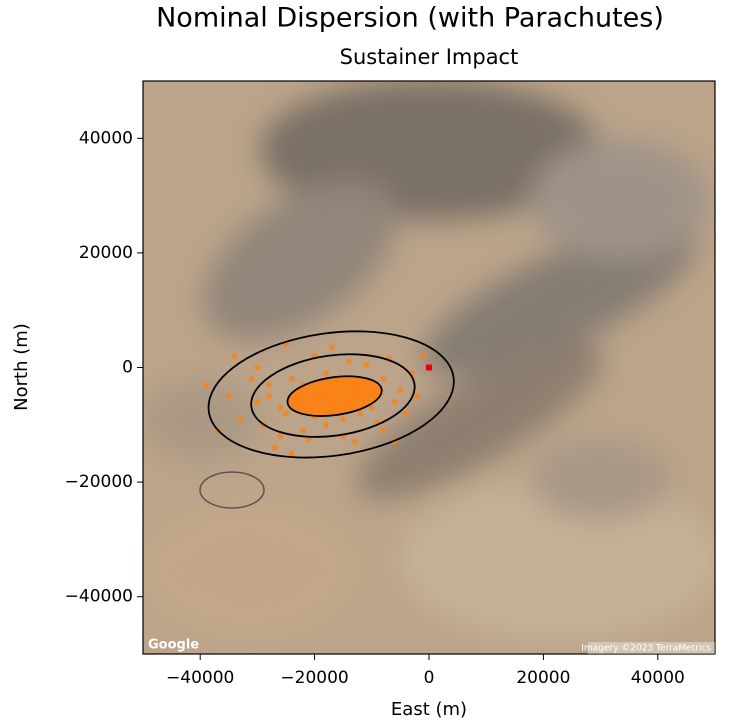 This screenshot has width=750, height=728. Describe the element at coordinates (410, 18) in the screenshot. I see `chart-title: Nominal Dispersion (with Parachutes)` at that location.